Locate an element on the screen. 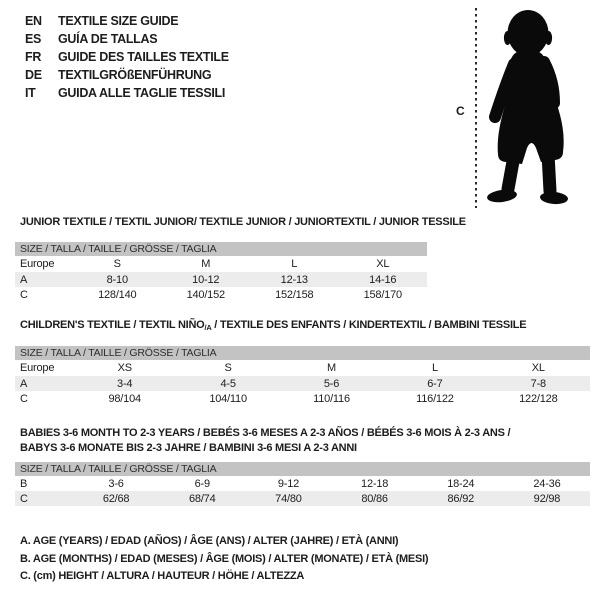 The image size is (600, 600). title-text: CHILDREN'S TEXTILE / TEXTIL NIÑO is located at coordinates (112, 325).